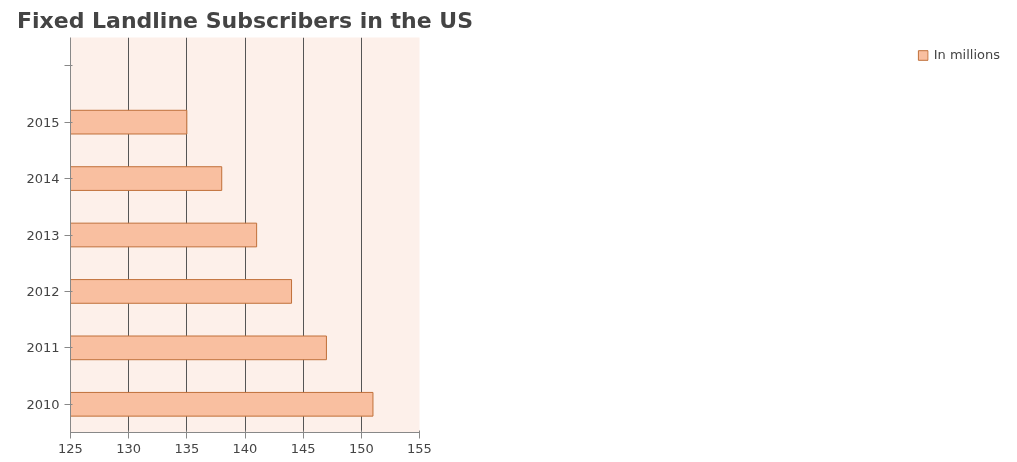 This screenshot has width=1017, height=462. What do you see at coordinates (43, 179) in the screenshot?
I see `y-tick-label: 2014` at bounding box center [43, 179].